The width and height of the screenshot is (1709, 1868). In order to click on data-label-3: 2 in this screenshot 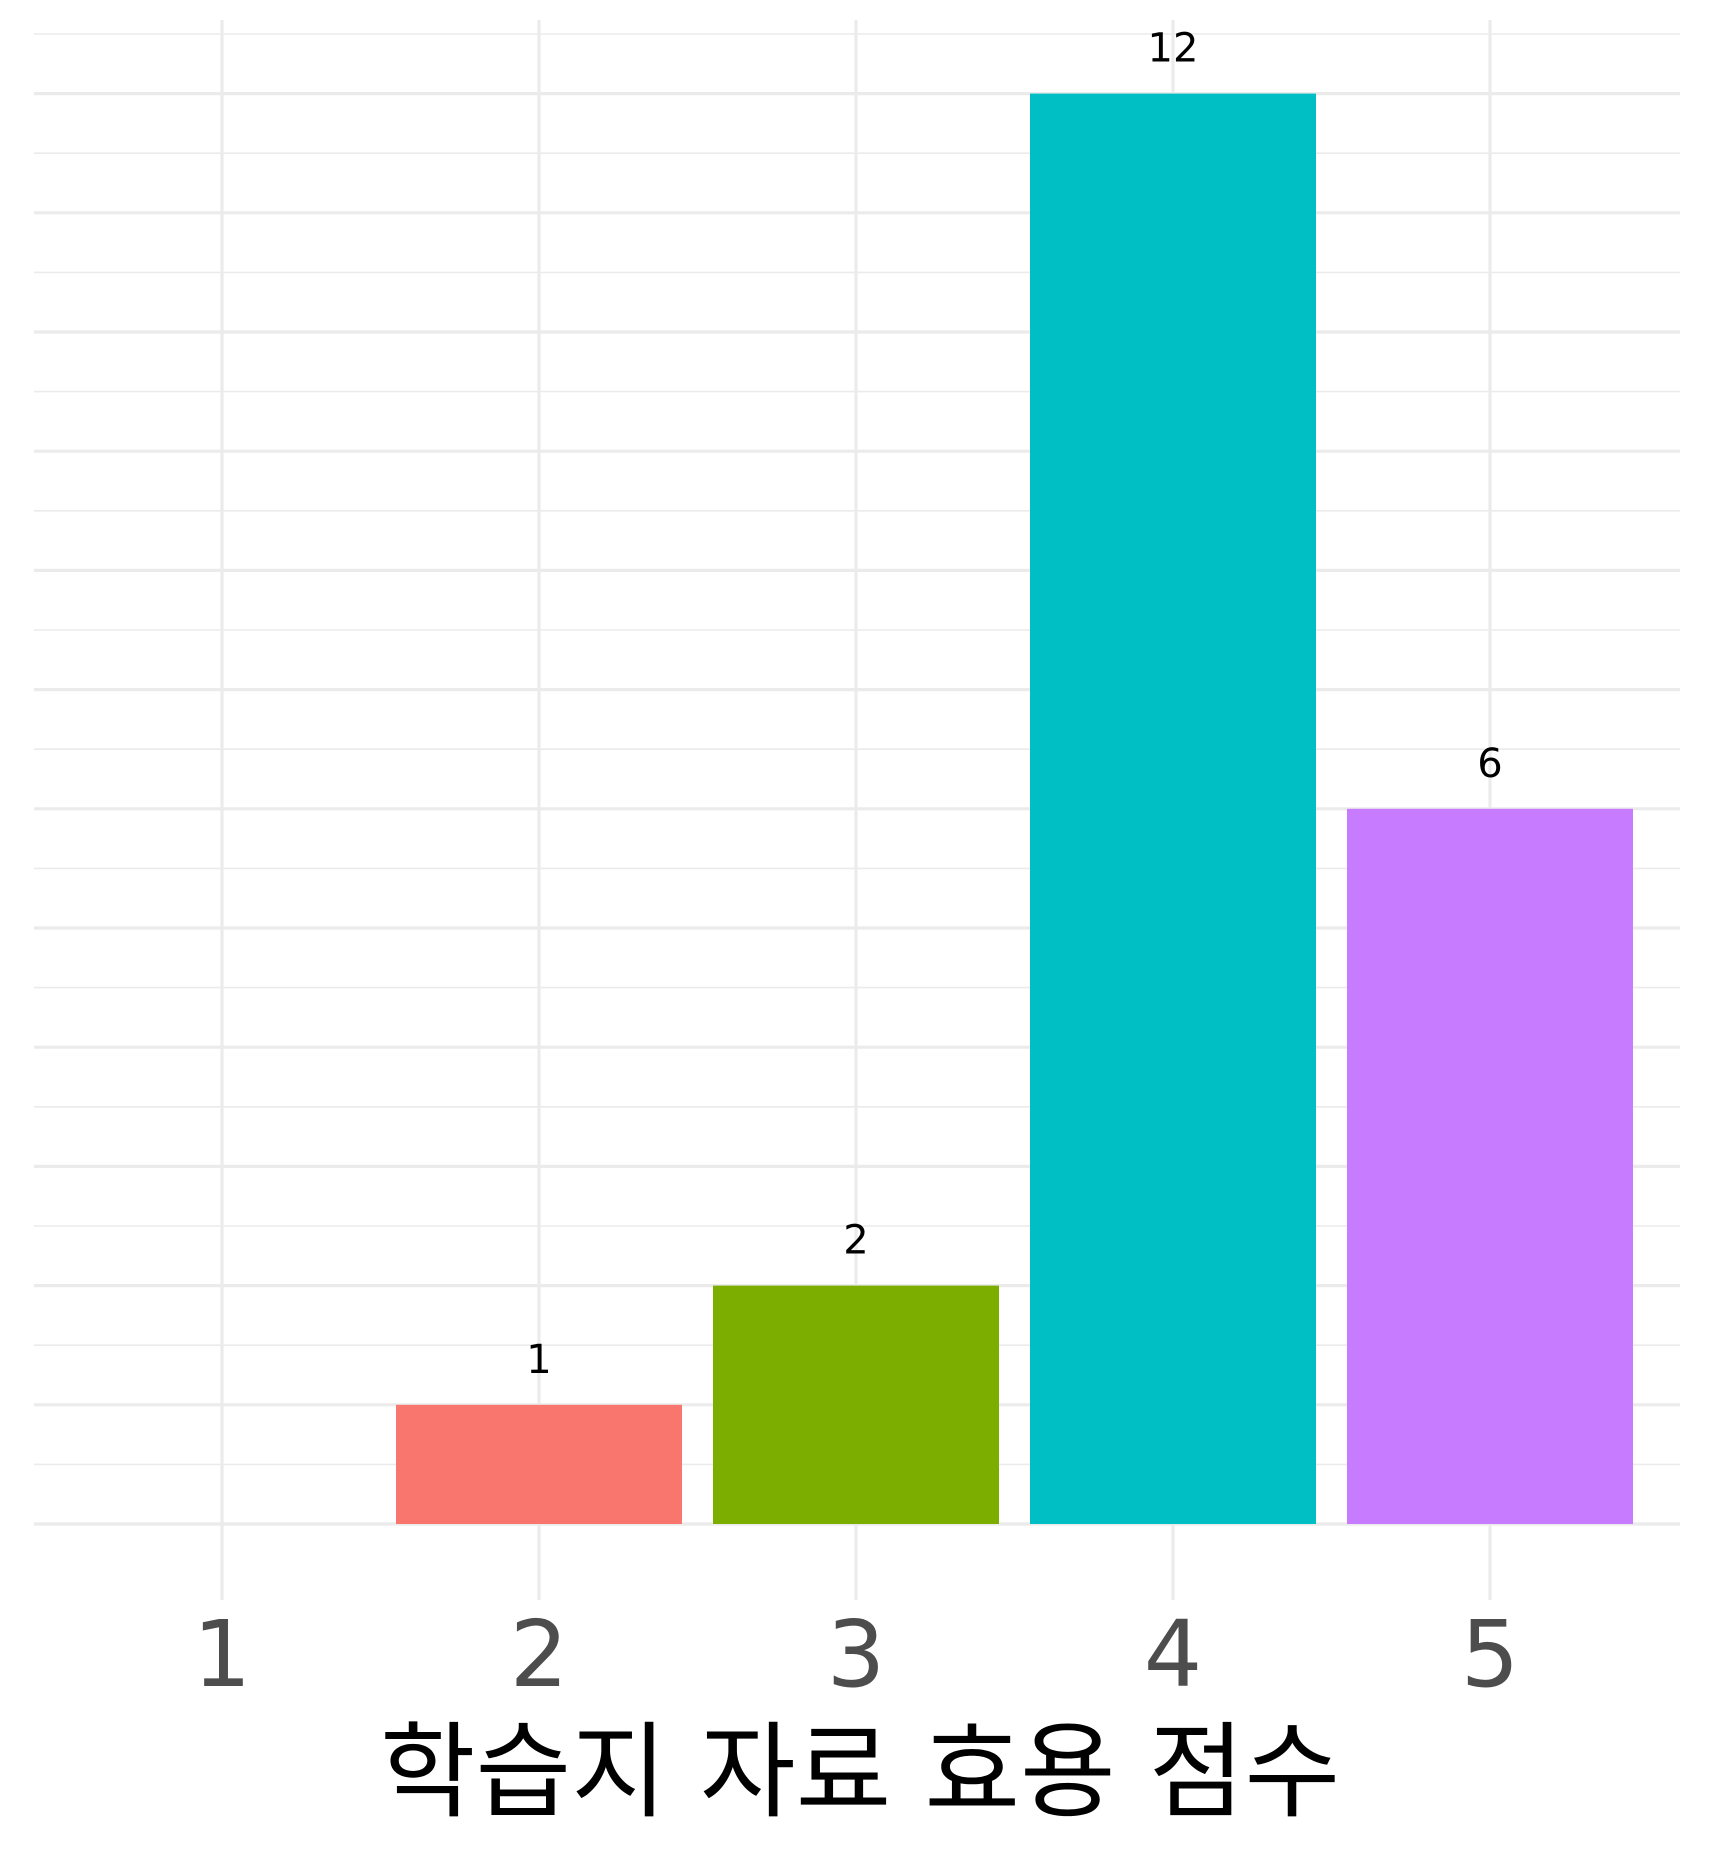, I will do `click(855, 1241)`.